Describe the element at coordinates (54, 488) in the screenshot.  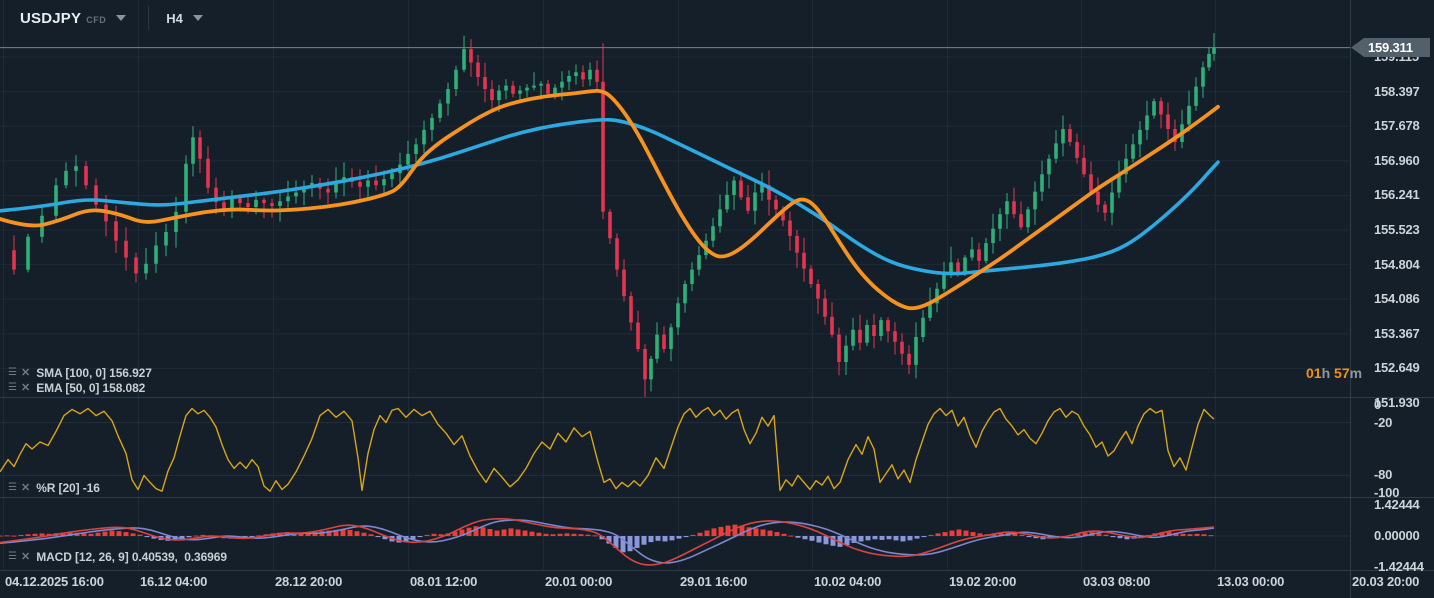
I see `indicator-row-wpr: ☰ ✕ %R [20] -16` at that location.